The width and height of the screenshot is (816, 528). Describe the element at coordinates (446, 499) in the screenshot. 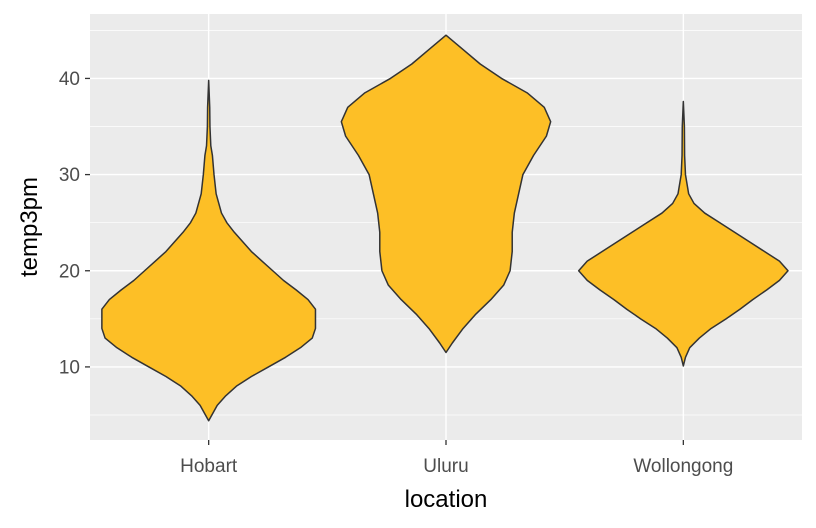

I see `x-axis-title: location` at that location.